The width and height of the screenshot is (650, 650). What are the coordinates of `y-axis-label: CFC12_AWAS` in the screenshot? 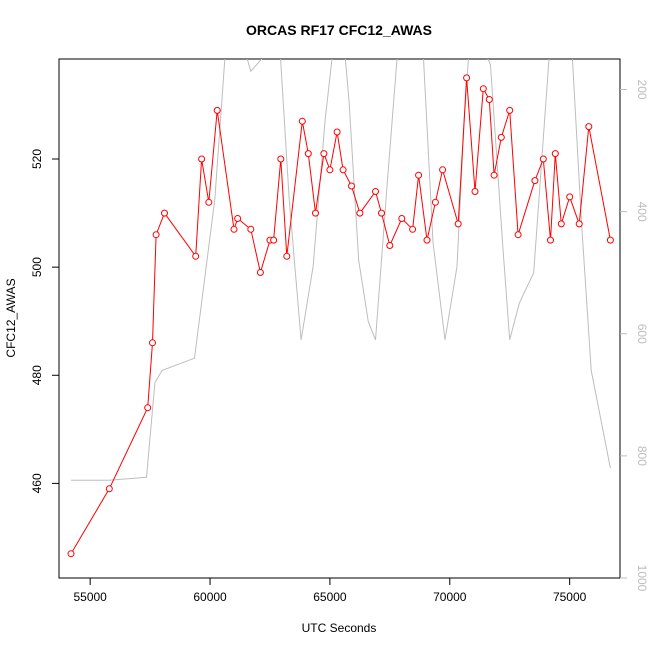 It's located at (11, 317).